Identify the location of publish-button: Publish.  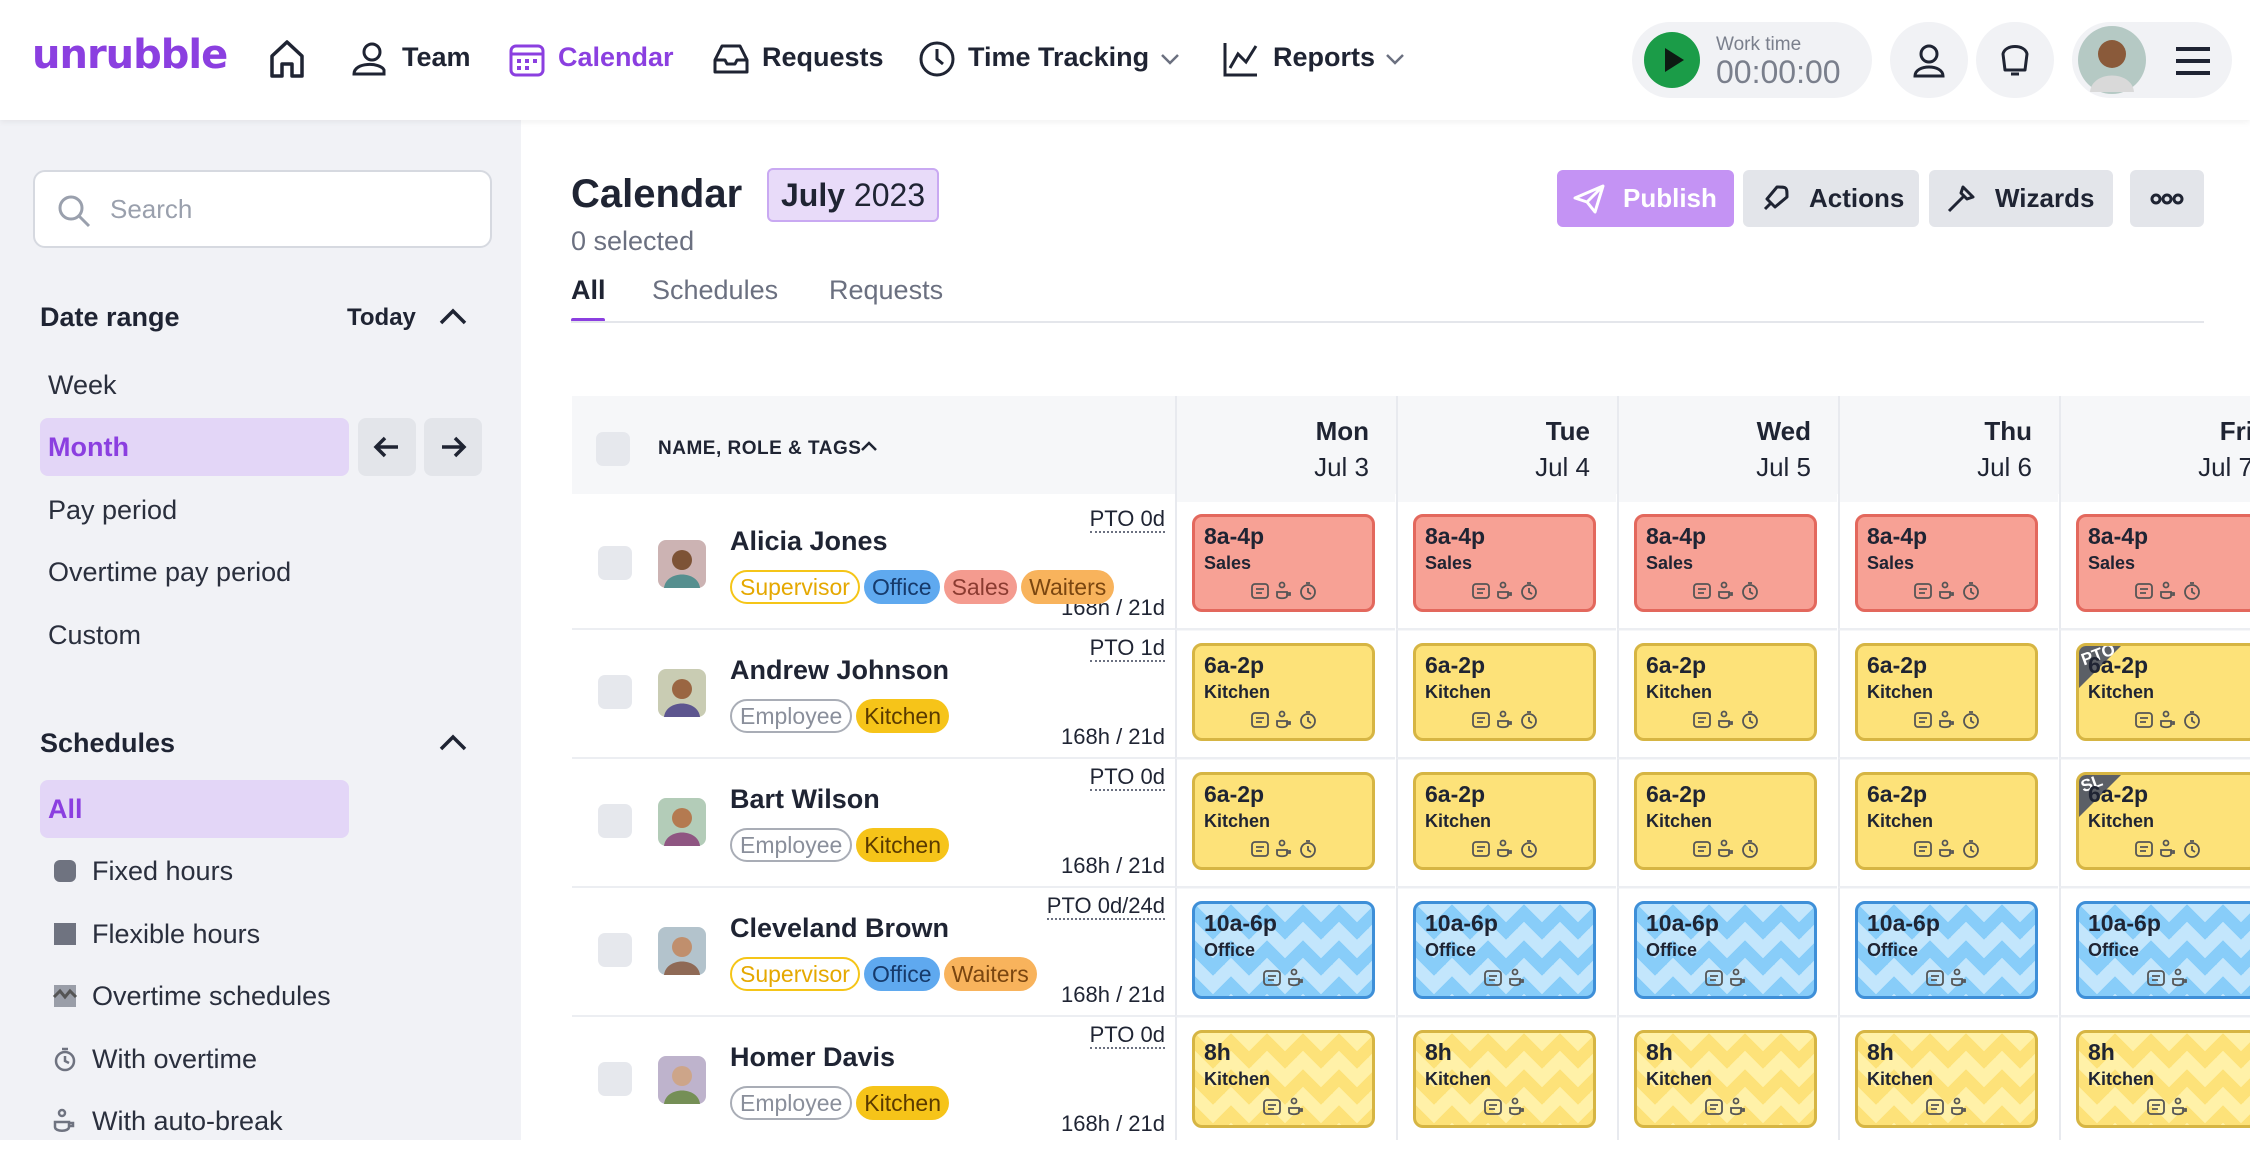
(1645, 198).